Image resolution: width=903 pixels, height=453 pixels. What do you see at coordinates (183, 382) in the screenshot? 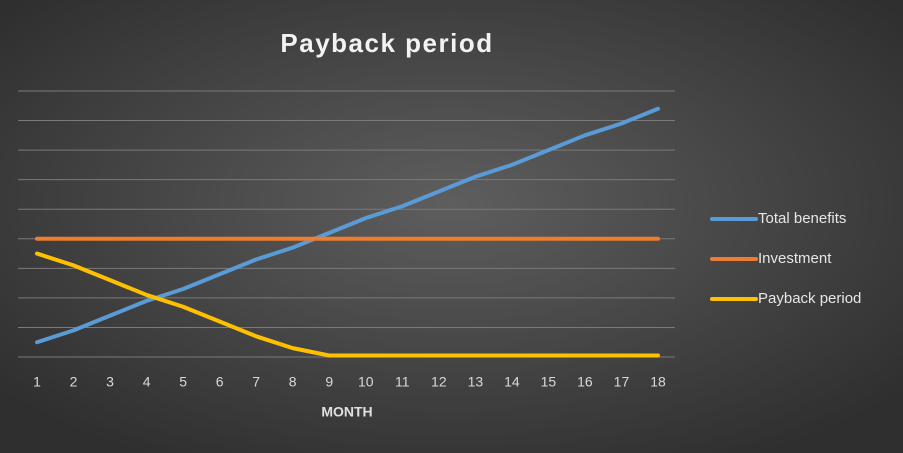
I see `x-tick-label: 5` at bounding box center [183, 382].